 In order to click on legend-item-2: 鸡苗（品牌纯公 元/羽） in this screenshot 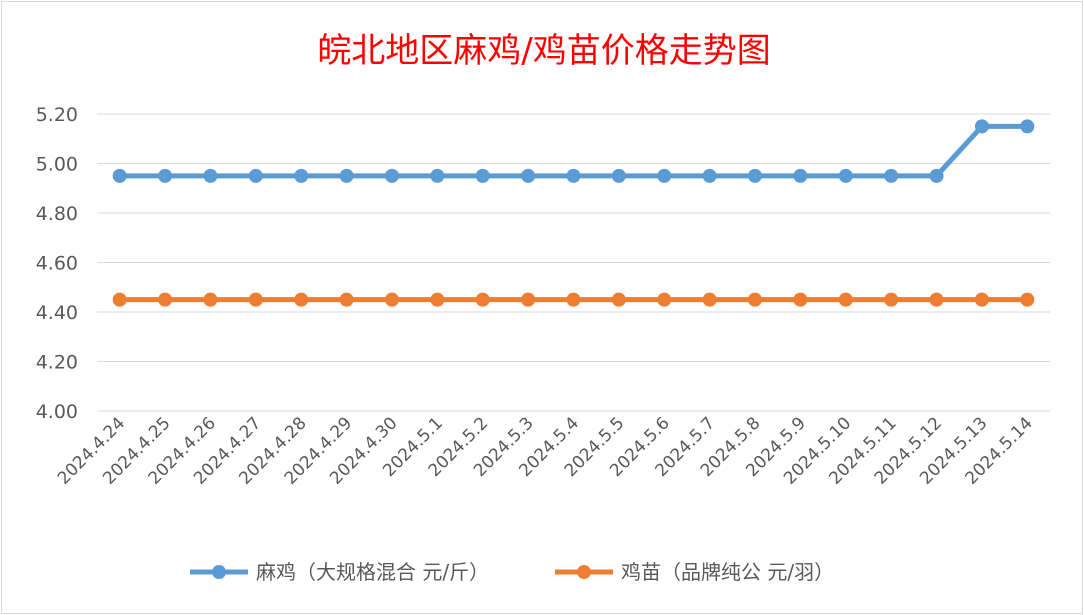, I will do `click(694, 572)`.